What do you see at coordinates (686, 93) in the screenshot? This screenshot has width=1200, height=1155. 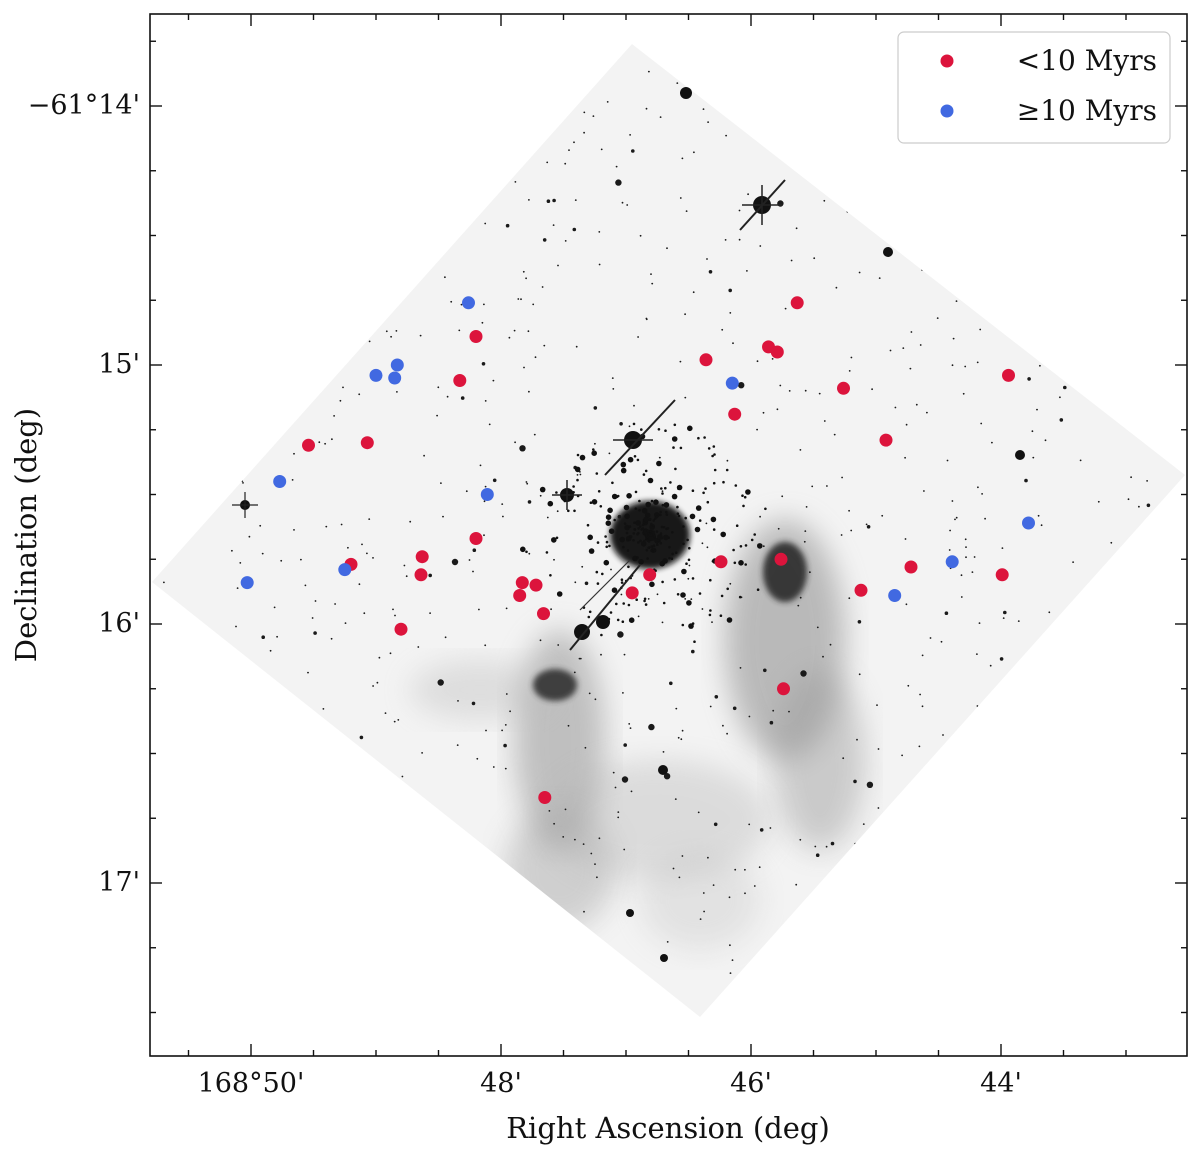 I see `bright-star` at bounding box center [686, 93].